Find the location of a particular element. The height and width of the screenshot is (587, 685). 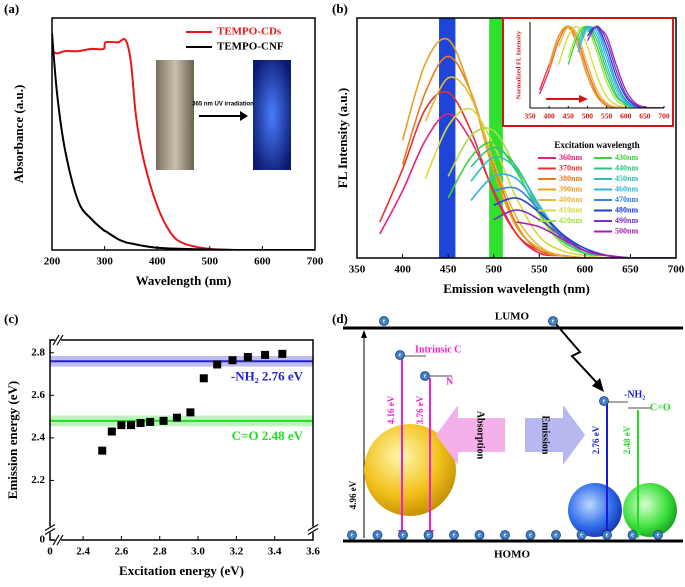

x-tick-label: 3.6 is located at coordinates (313, 552).